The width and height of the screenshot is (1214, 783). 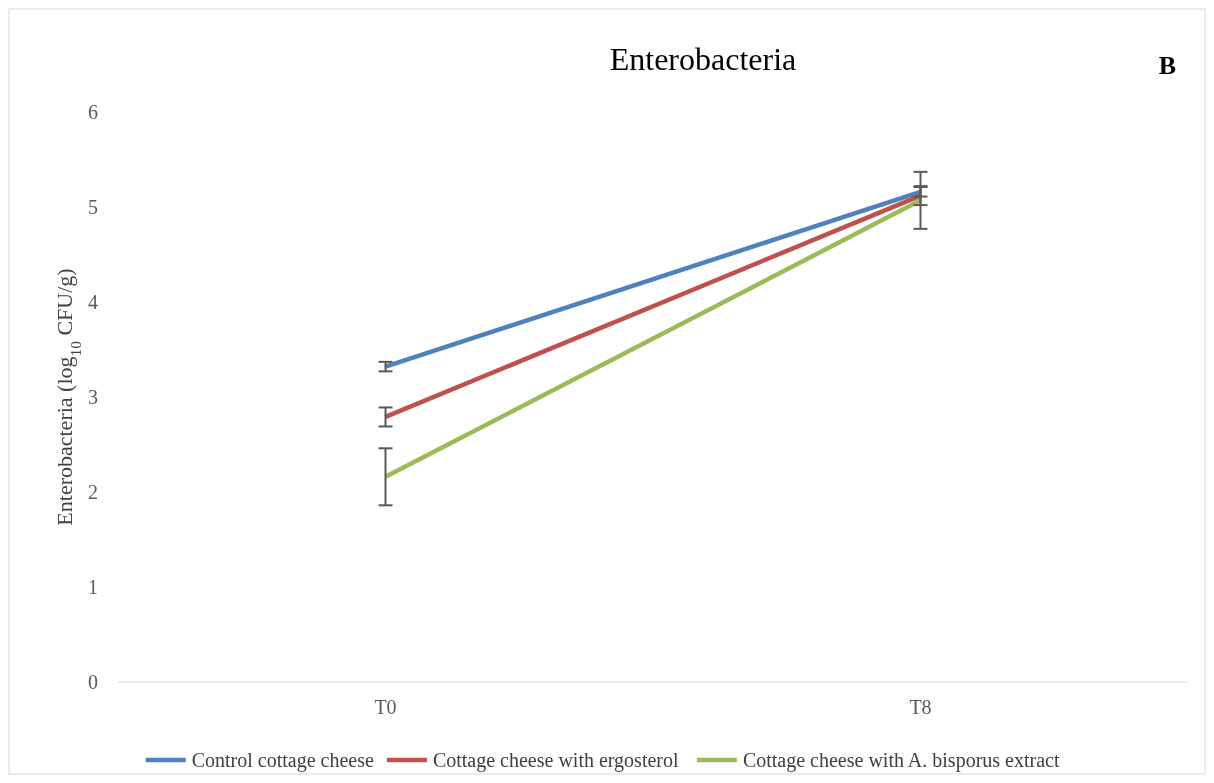 What do you see at coordinates (703, 59) in the screenshot?
I see `chart-title: Enterobacteria` at bounding box center [703, 59].